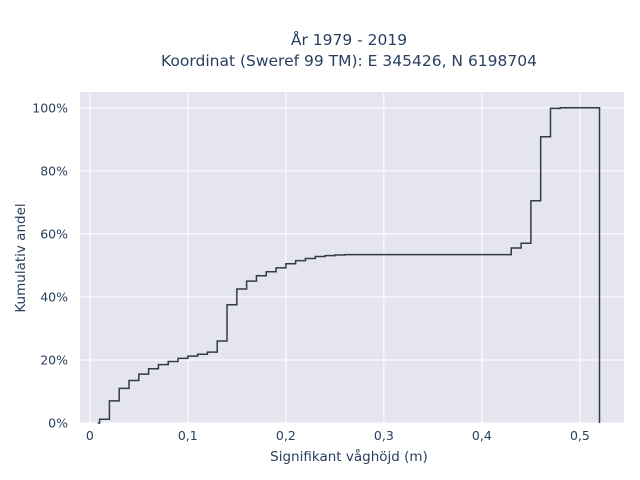  What do you see at coordinates (482, 435) in the screenshot?
I see `x-tick-label: 0,4` at bounding box center [482, 435].